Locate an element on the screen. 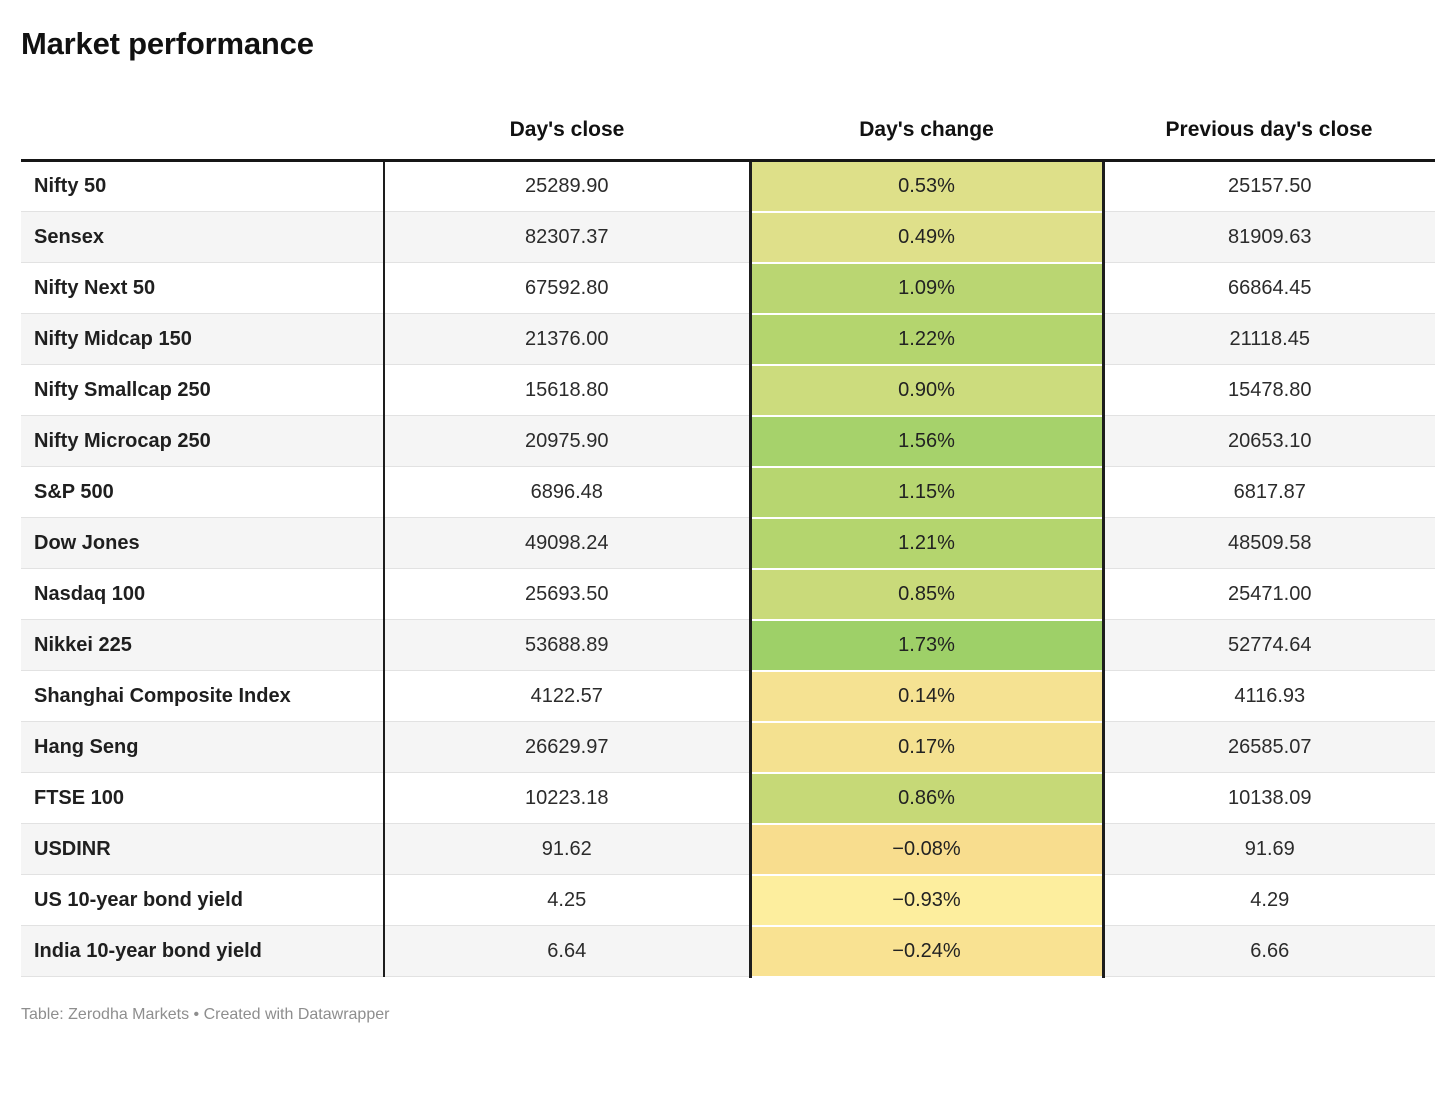  previous-close-cell: 52774.64 is located at coordinates (1269, 645).